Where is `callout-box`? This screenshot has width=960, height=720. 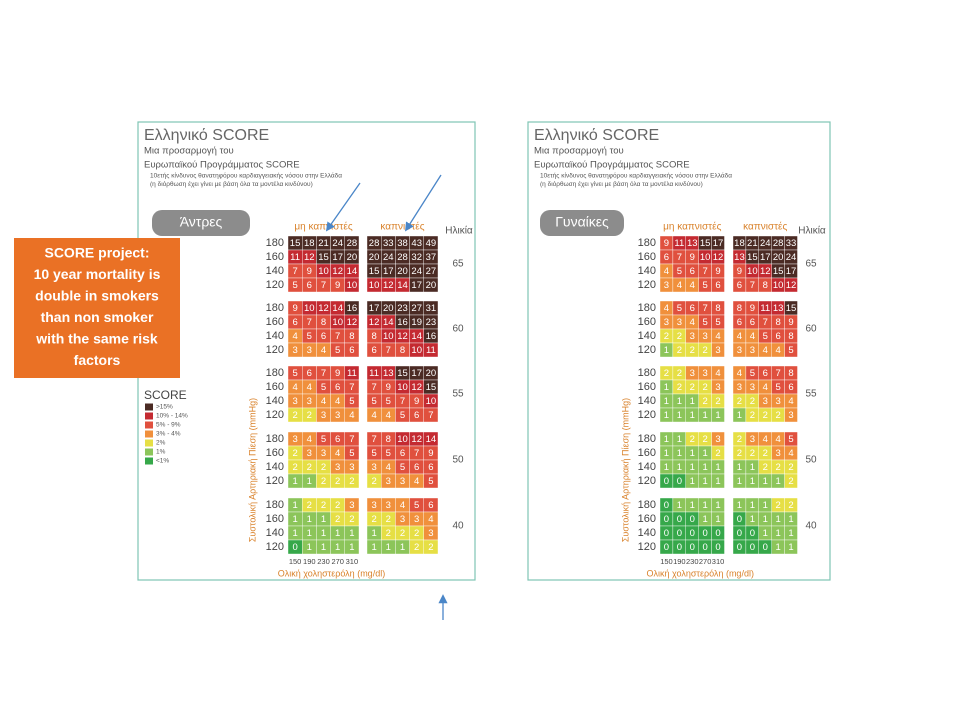 callout-box is located at coordinates (97, 308).